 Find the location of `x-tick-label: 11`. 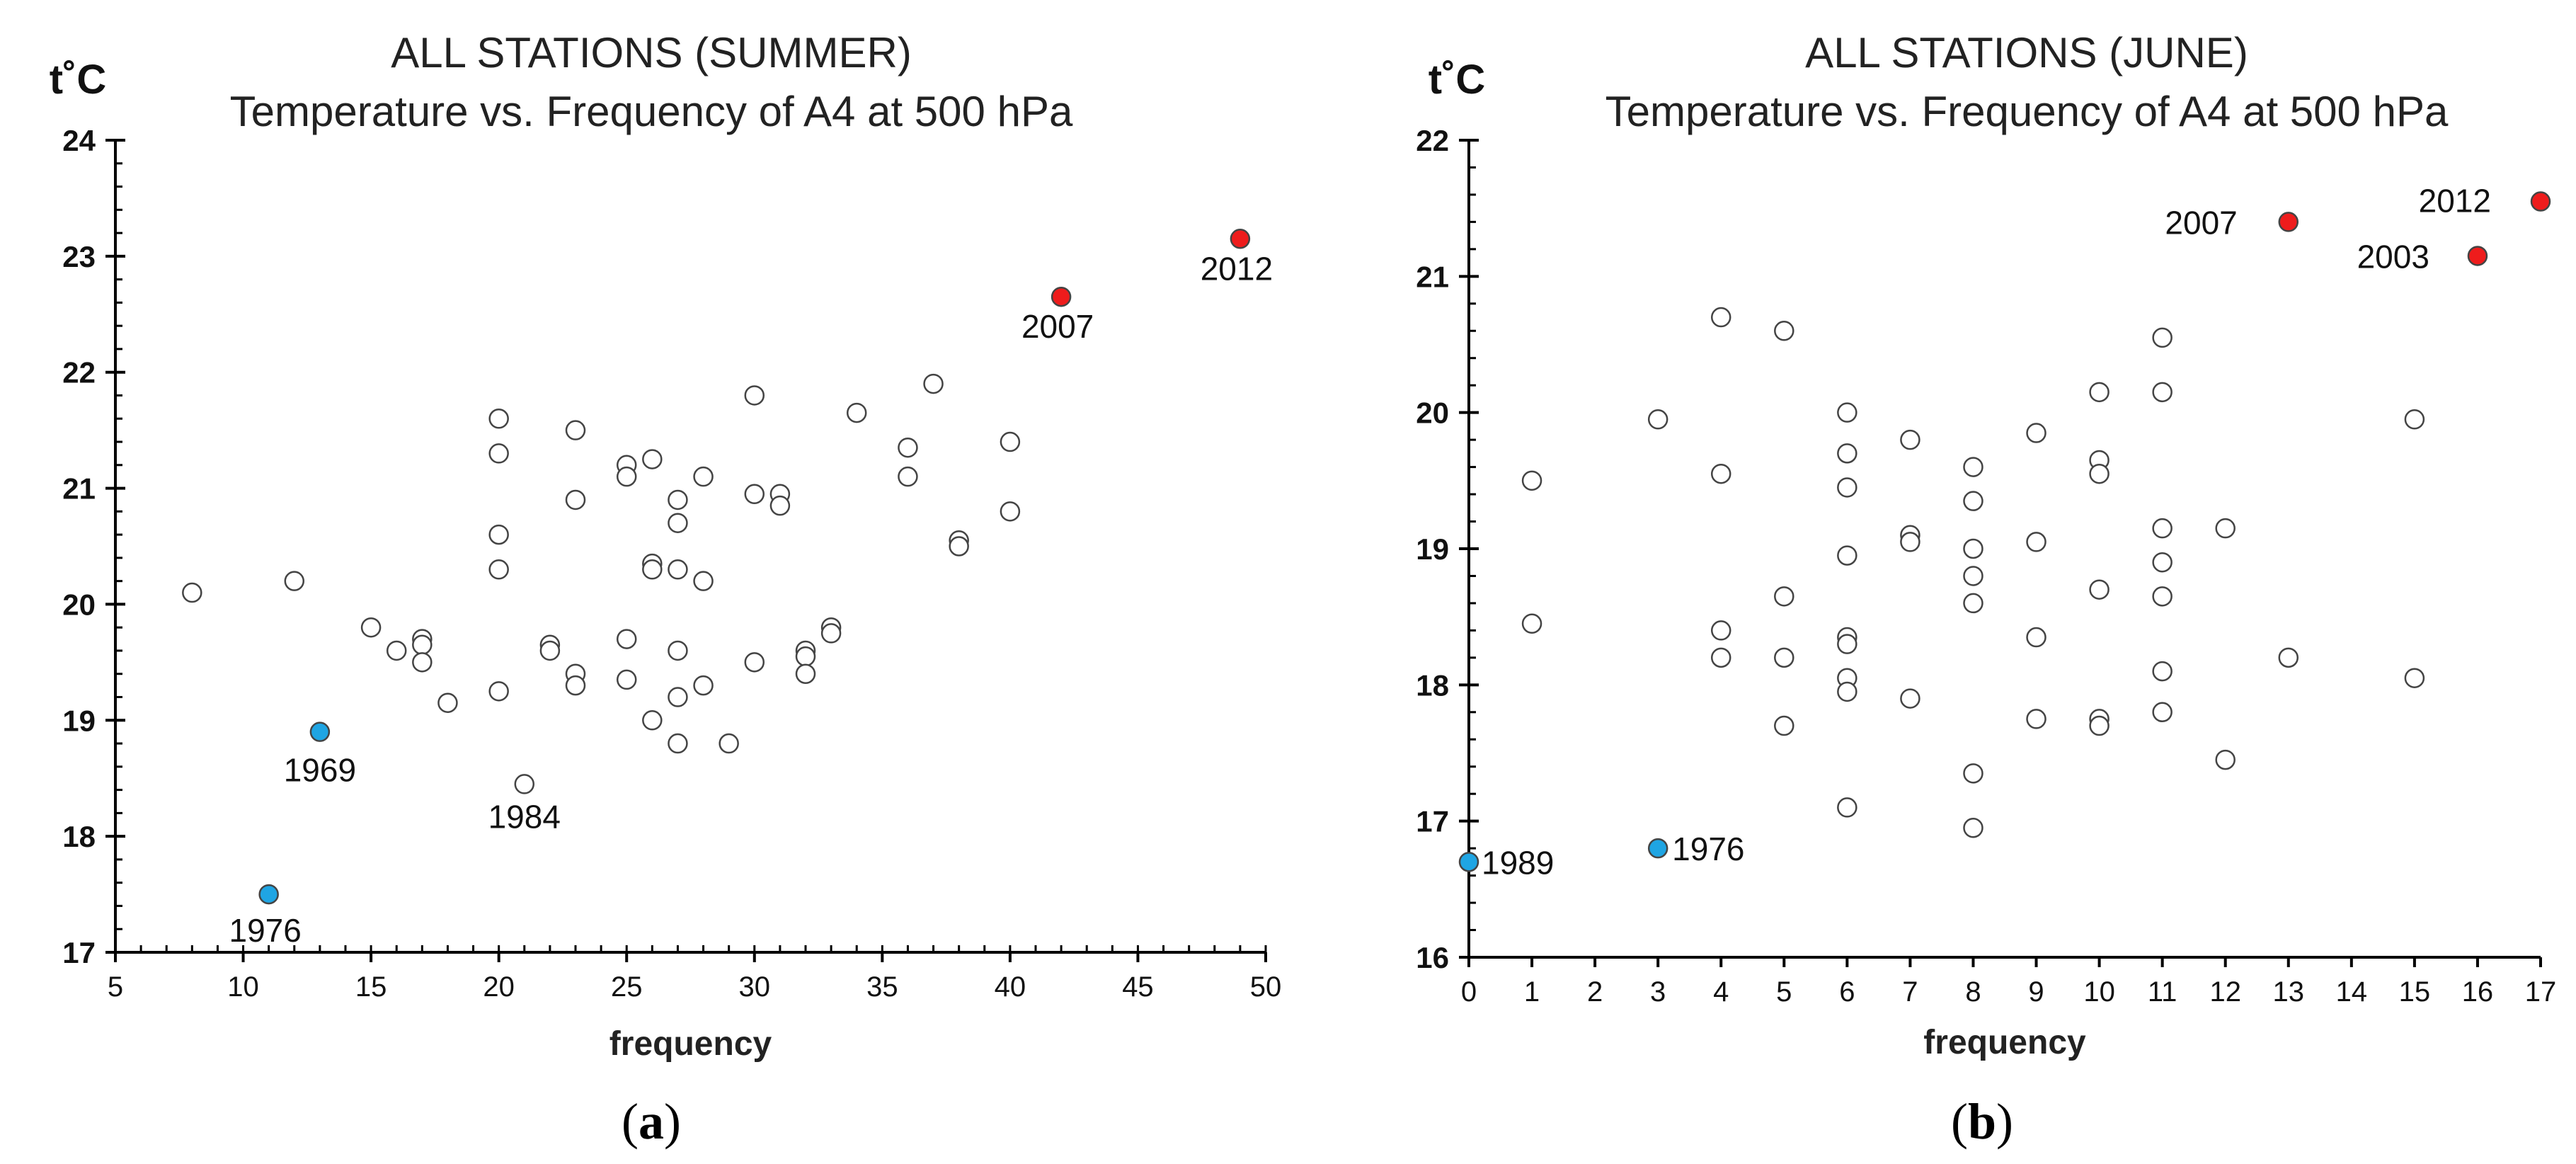

x-tick-label: 11 is located at coordinates (2162, 992).